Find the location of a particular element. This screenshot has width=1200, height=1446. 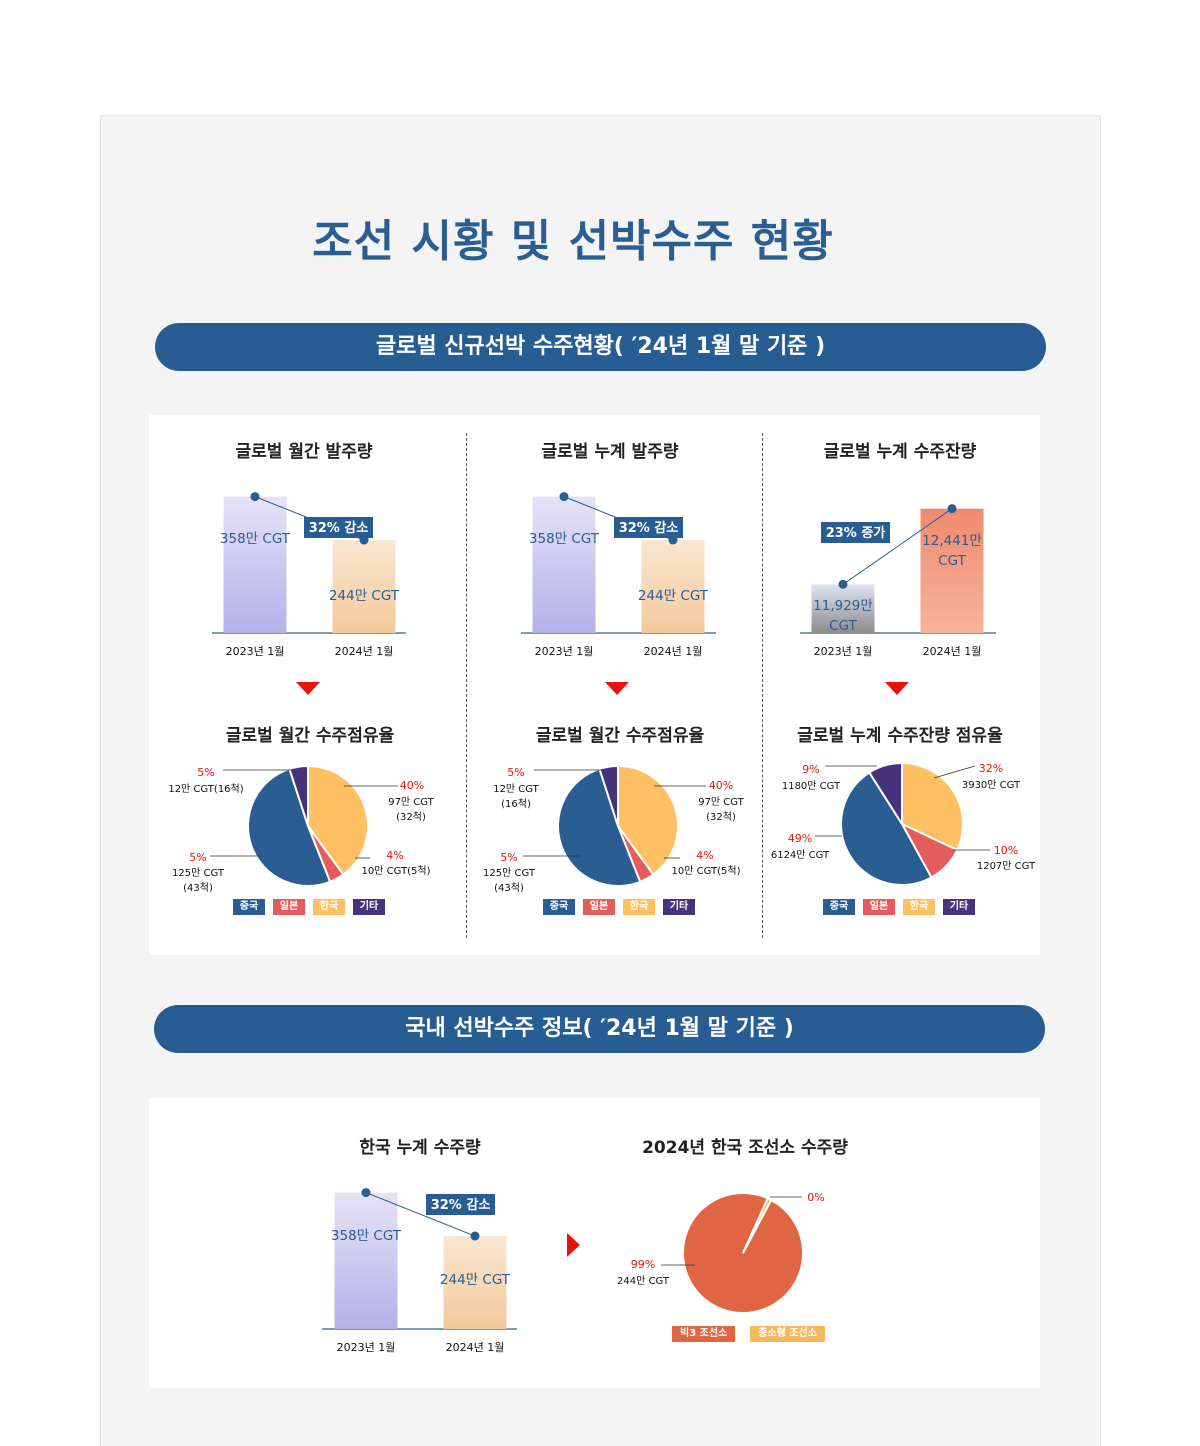

slice-detail-label: 244만 CGT is located at coordinates (643, 1281).